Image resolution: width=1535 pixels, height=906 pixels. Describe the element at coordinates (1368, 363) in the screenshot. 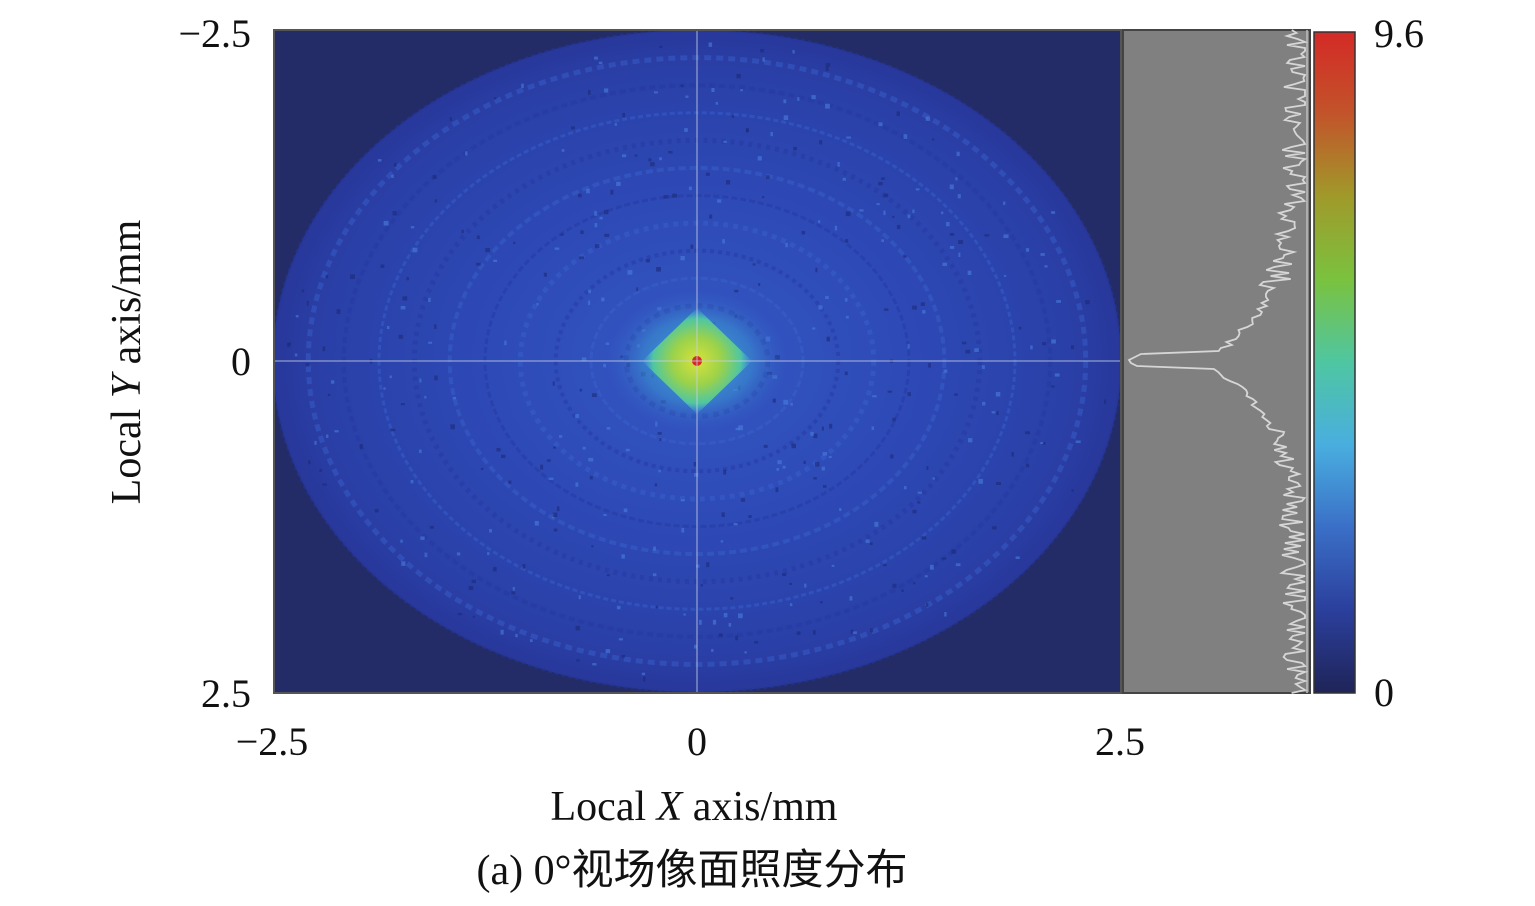

I see `colorbar: 9.6 0` at that location.